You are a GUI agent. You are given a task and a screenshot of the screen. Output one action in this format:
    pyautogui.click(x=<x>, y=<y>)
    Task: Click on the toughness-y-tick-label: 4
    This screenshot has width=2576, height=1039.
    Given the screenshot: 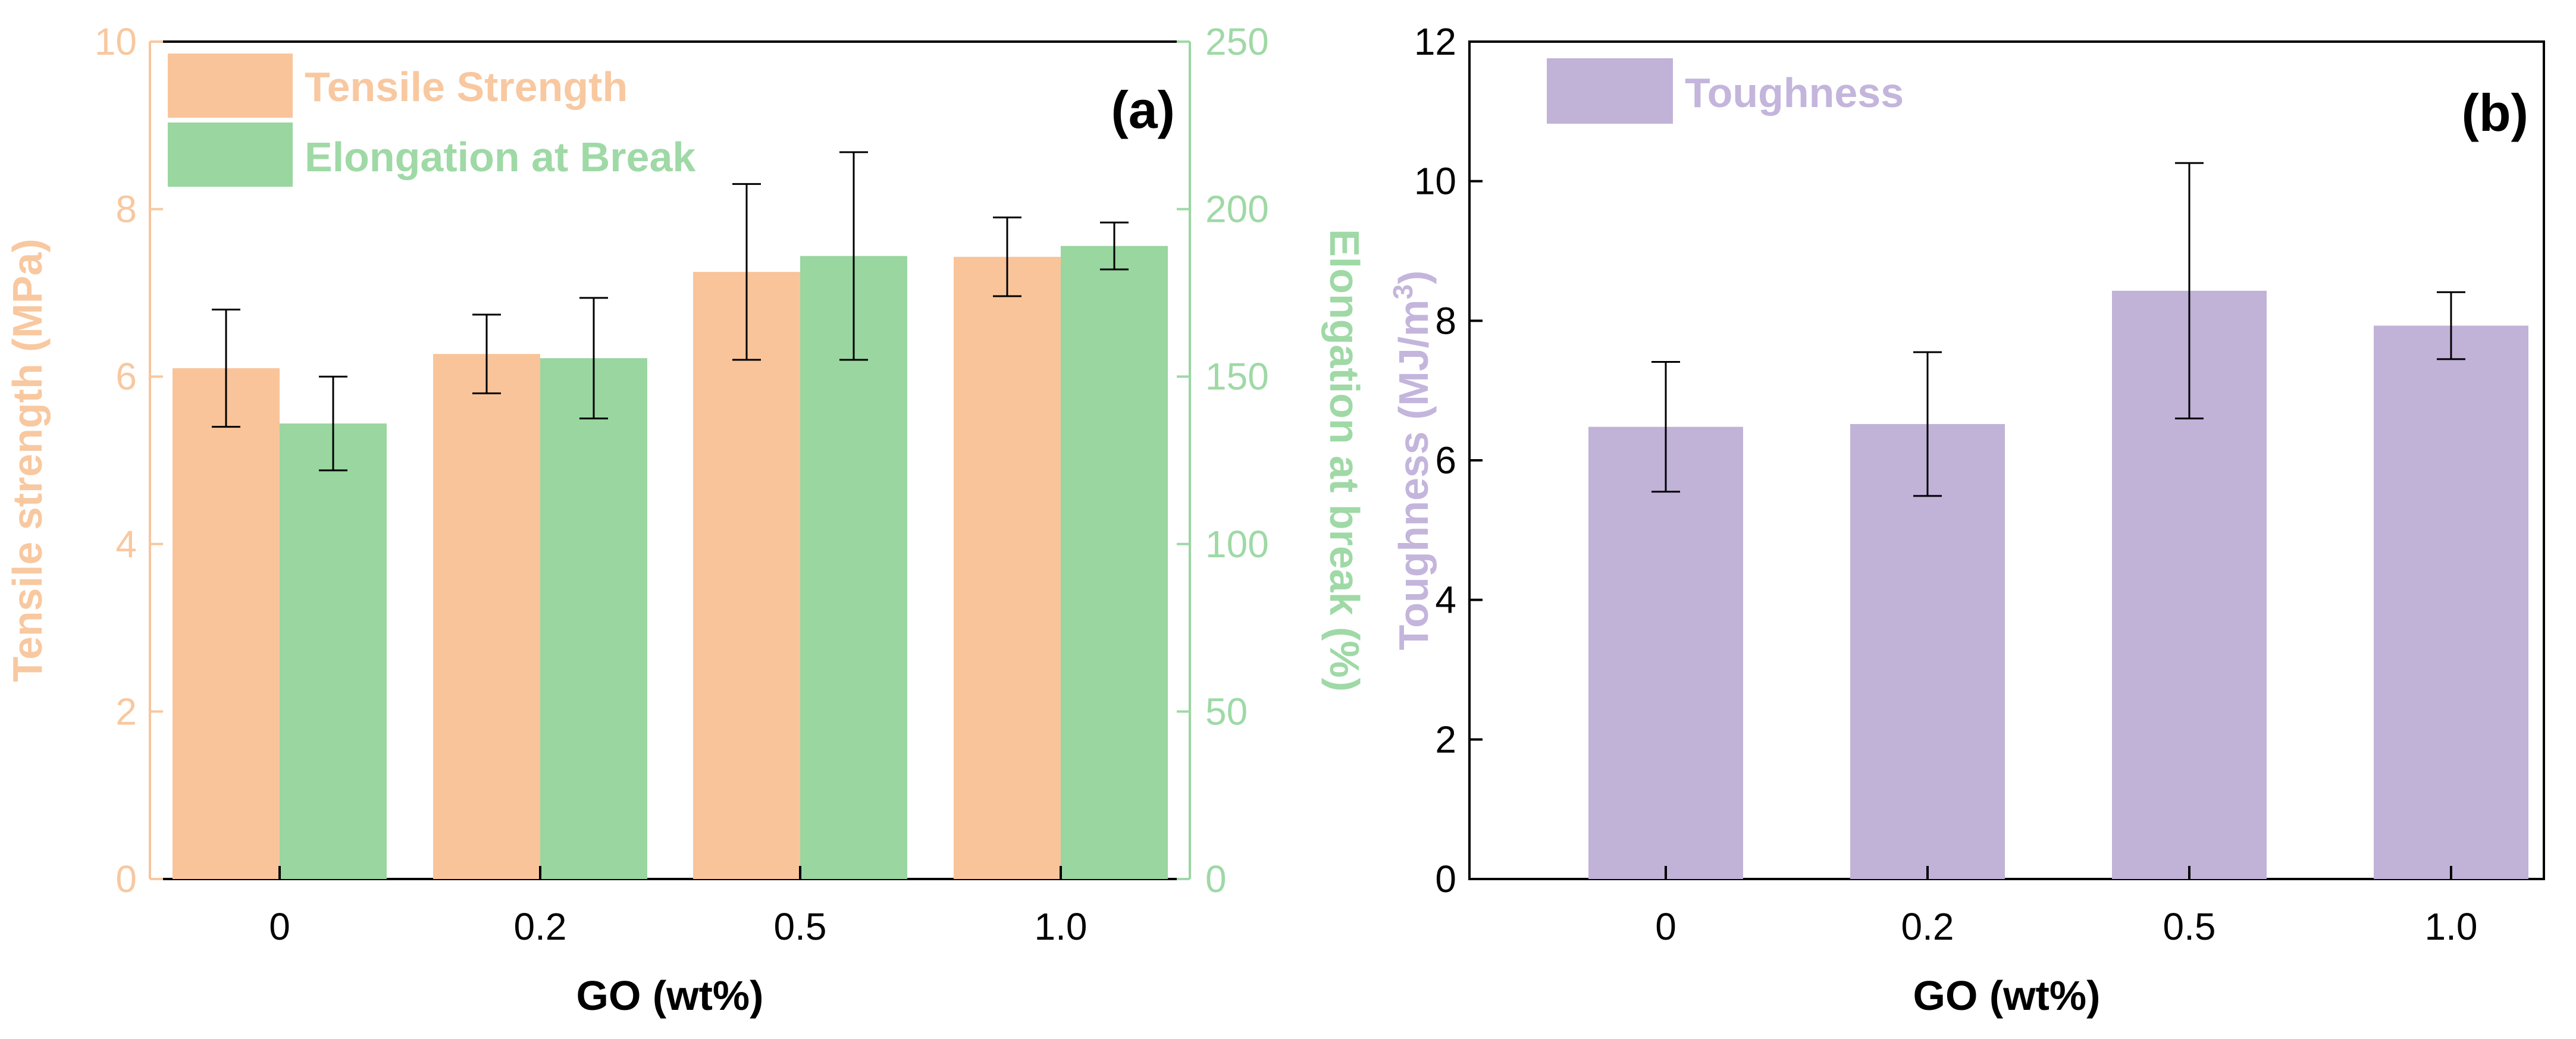 What is the action you would take?
    pyautogui.click(x=1446, y=600)
    